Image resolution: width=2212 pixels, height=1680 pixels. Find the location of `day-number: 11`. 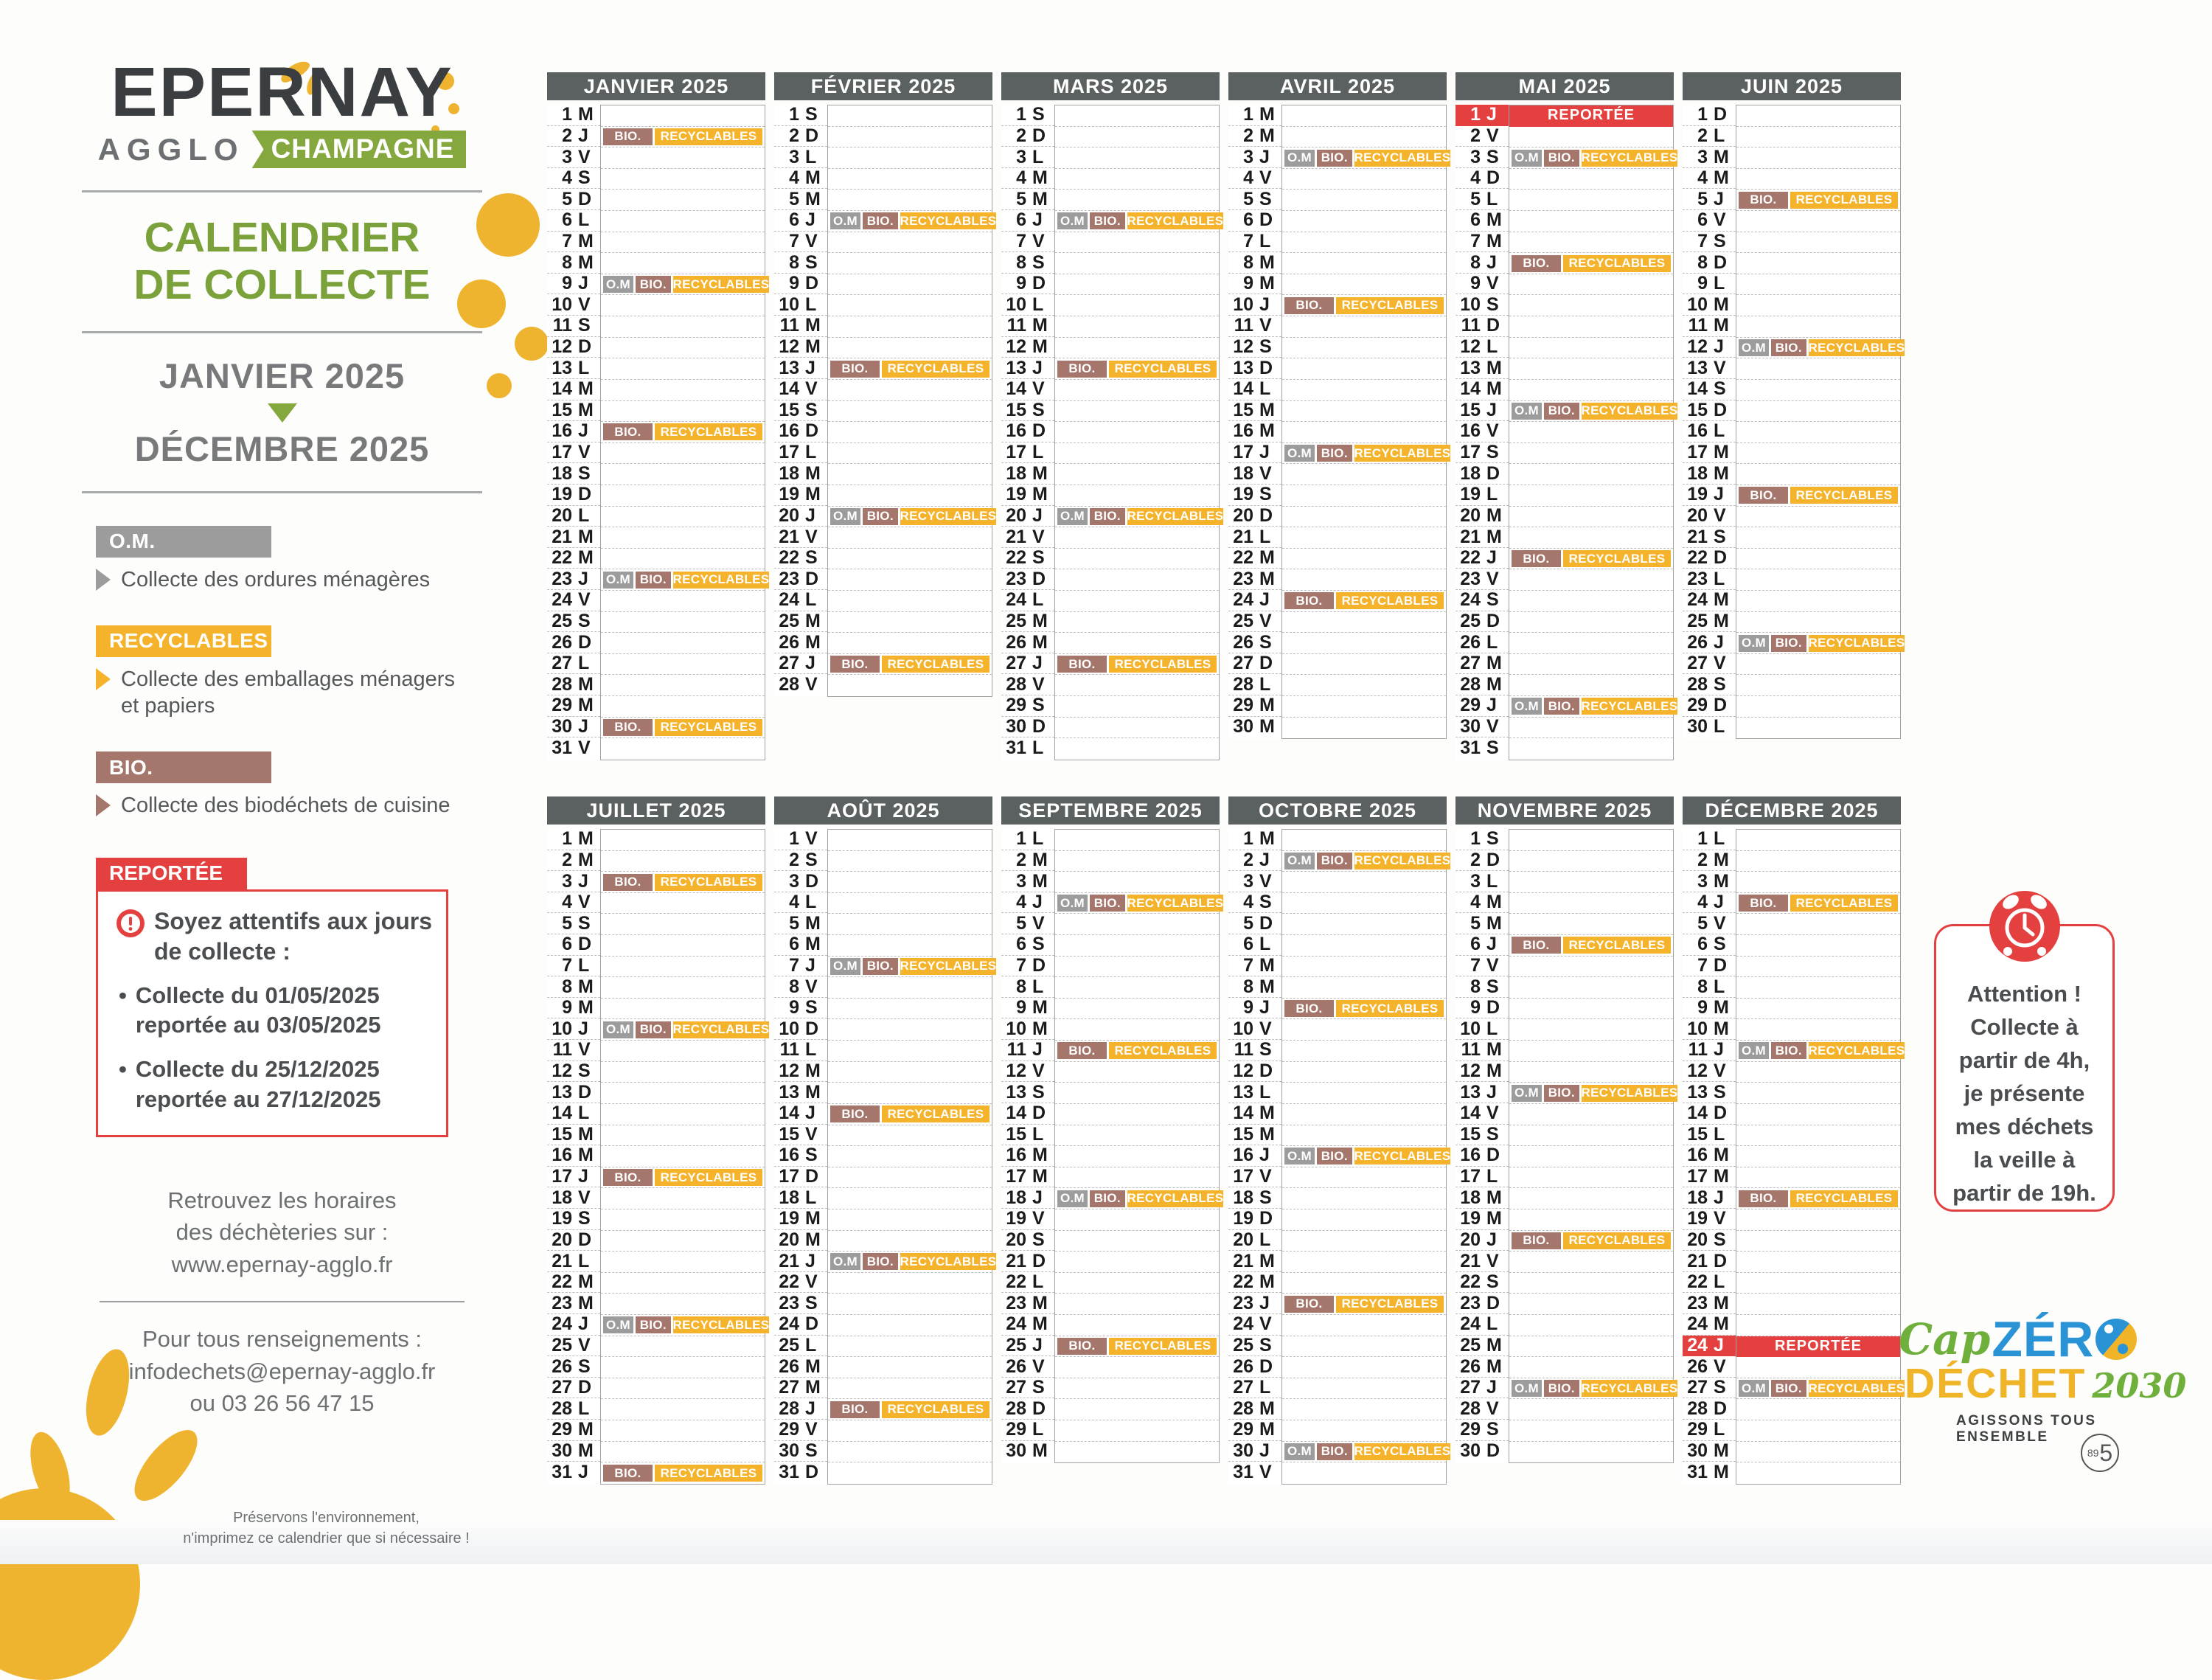

day-number: 11 is located at coordinates (1698, 1050).